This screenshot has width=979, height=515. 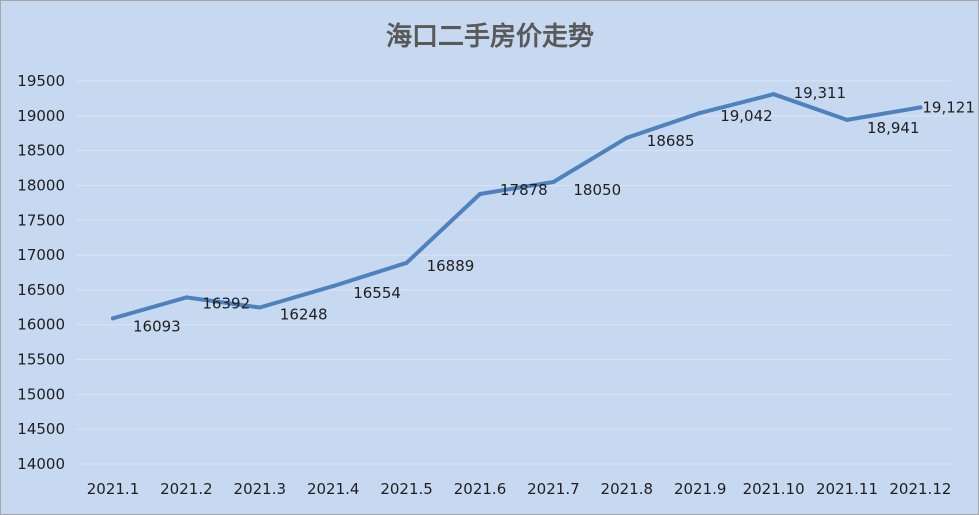 I want to click on data-label: 17878, so click(x=524, y=190).